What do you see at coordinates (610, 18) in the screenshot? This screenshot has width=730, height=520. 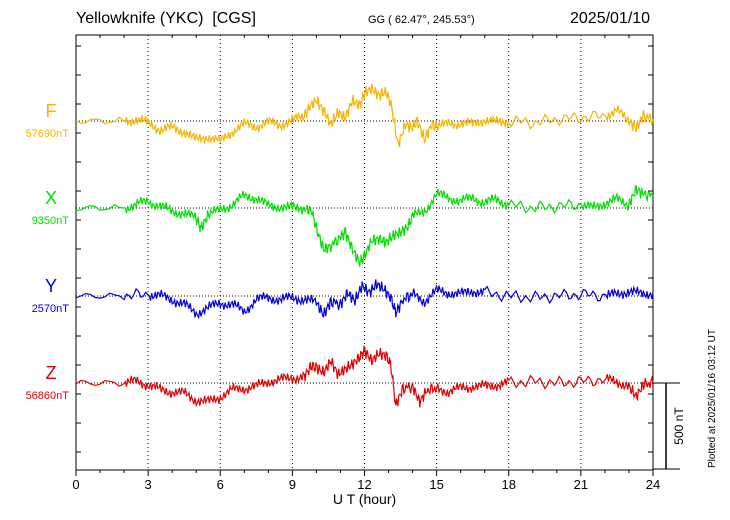 I see `date-label: 2025/01/10` at bounding box center [610, 18].